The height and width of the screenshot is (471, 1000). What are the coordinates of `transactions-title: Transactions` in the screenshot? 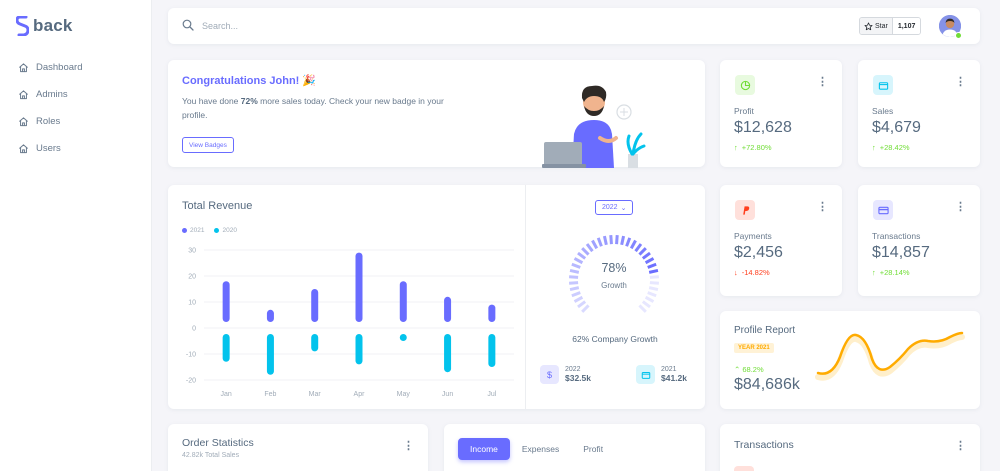 It's located at (764, 445).